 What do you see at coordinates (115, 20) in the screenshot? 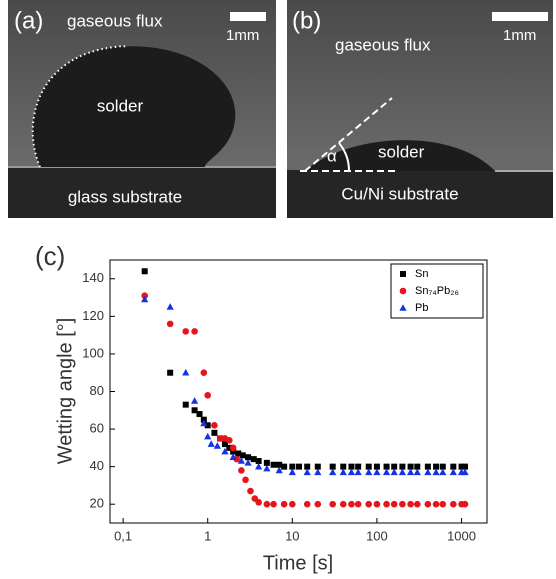
I see `text: gaseous flux` at bounding box center [115, 20].